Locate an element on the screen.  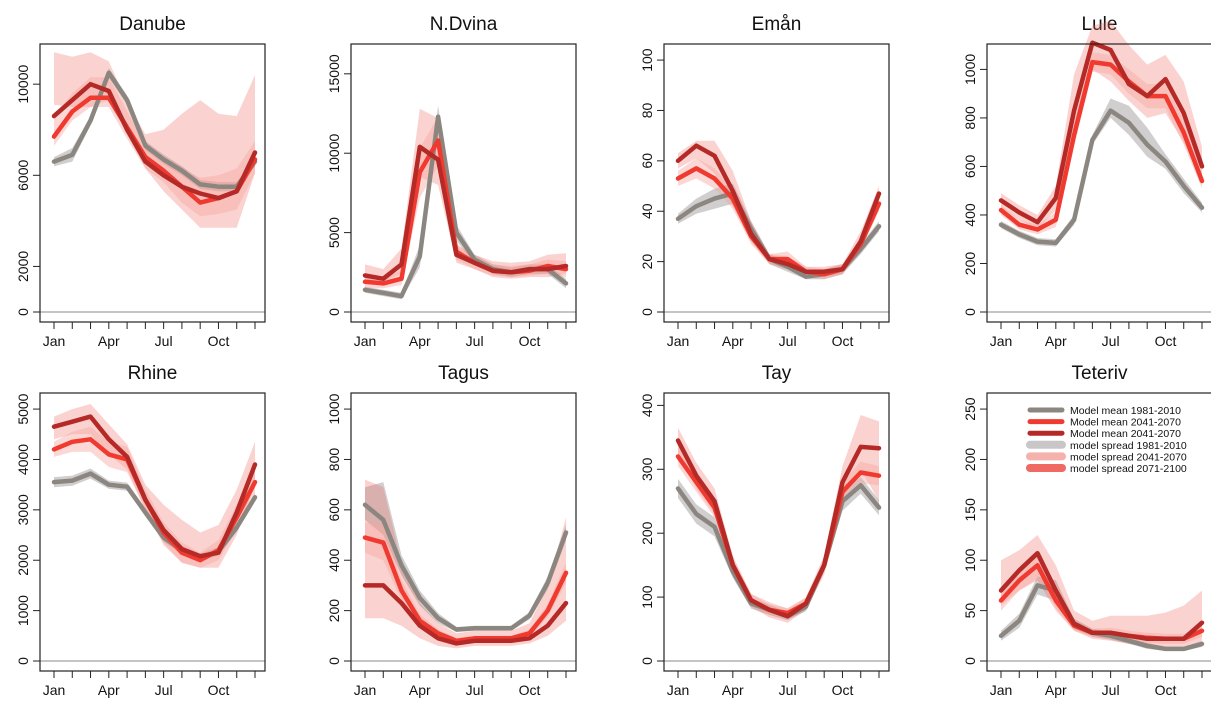
panel-danube: Danube Jan Apr Jul Oct 0 2000 6000 10000 is located at coordinates (140, 181).